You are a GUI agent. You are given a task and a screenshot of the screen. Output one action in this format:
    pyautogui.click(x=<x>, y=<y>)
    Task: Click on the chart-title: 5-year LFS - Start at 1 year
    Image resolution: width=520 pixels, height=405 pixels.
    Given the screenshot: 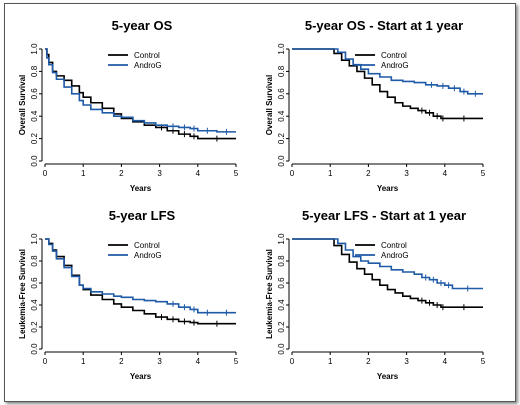 What is the action you would take?
    pyautogui.click(x=384, y=215)
    